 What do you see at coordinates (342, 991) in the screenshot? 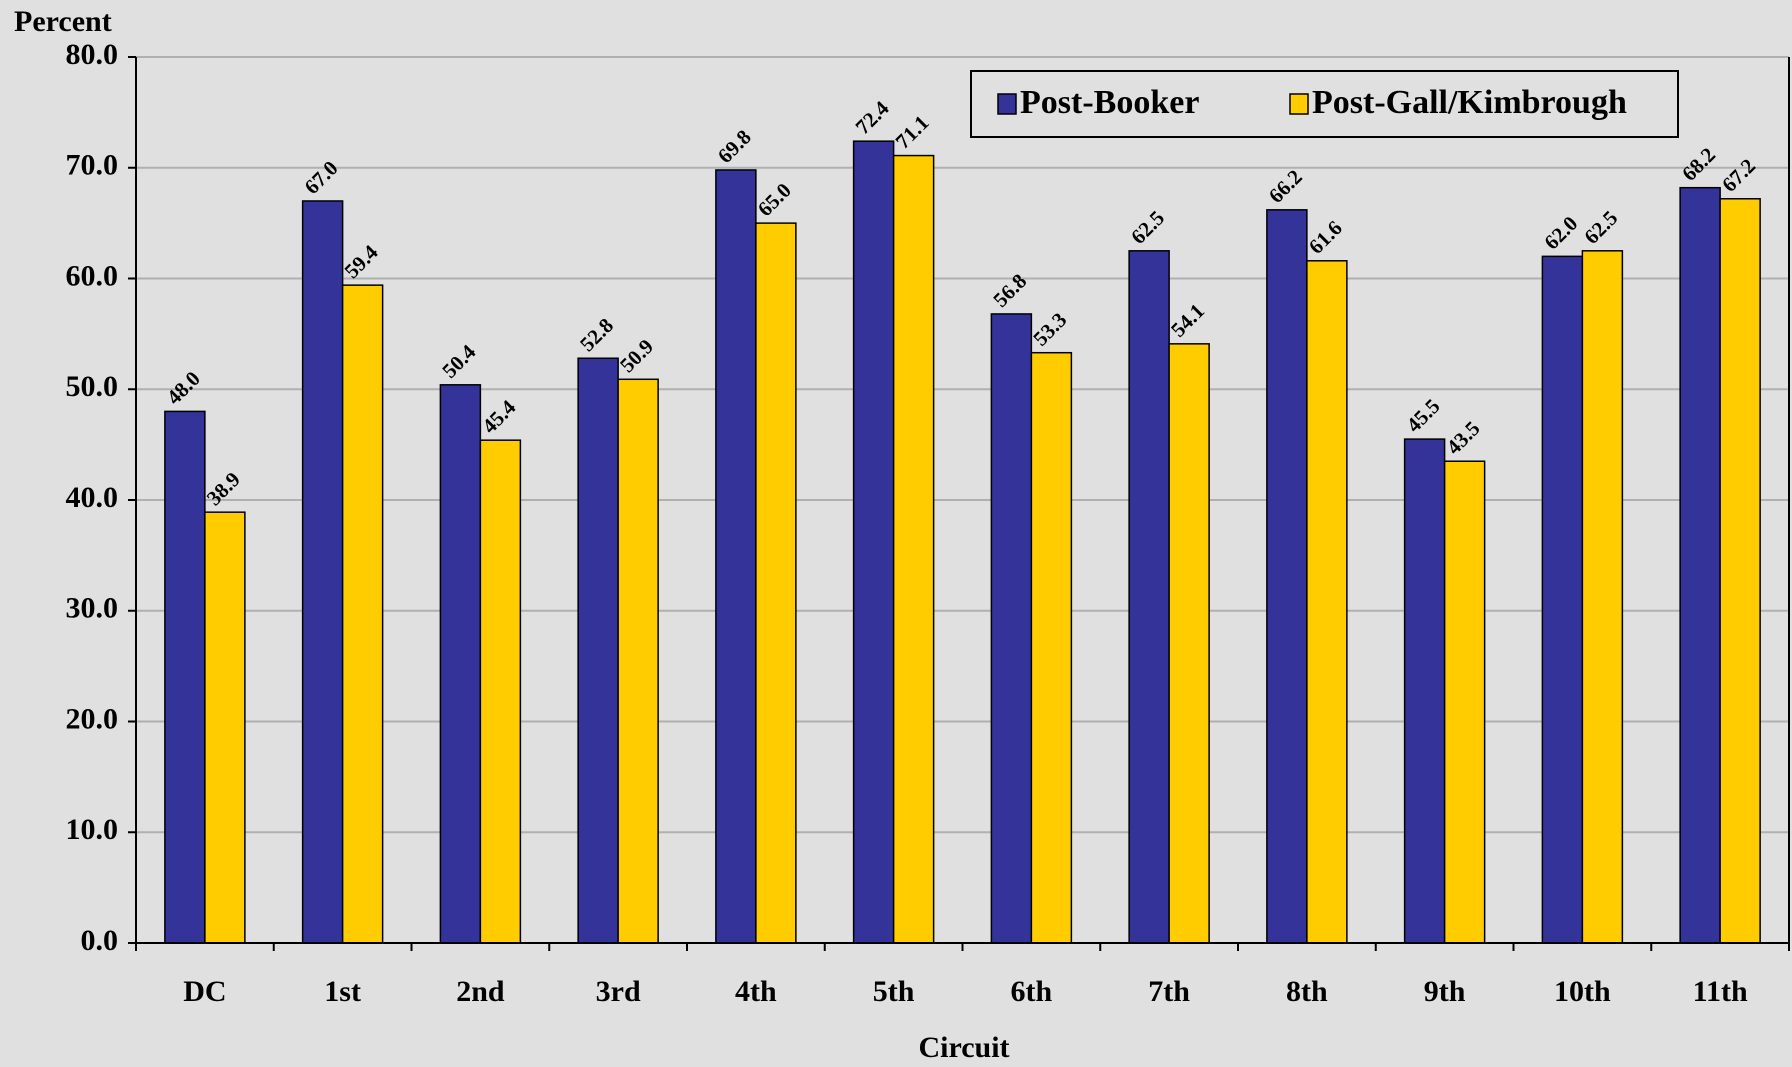
I see `x-tick-label: 1st` at bounding box center [342, 991].